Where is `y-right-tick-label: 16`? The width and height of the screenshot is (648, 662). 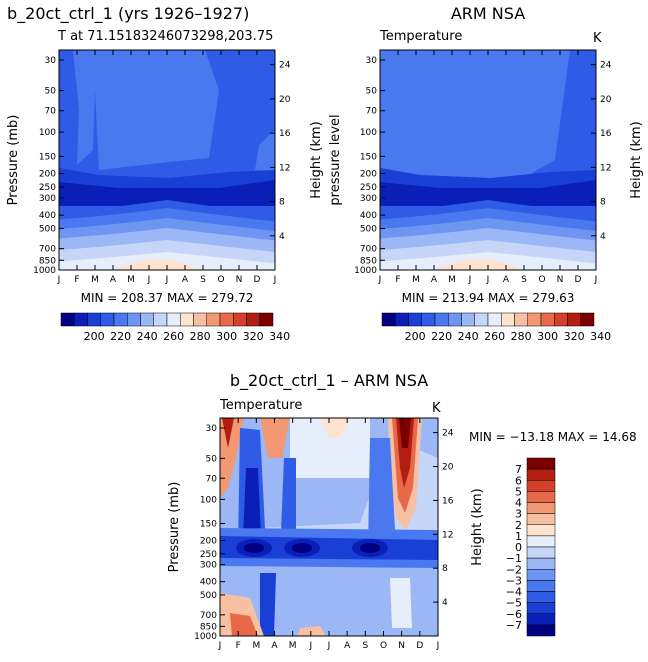
y-right-tick-label: 16 is located at coordinates (606, 134).